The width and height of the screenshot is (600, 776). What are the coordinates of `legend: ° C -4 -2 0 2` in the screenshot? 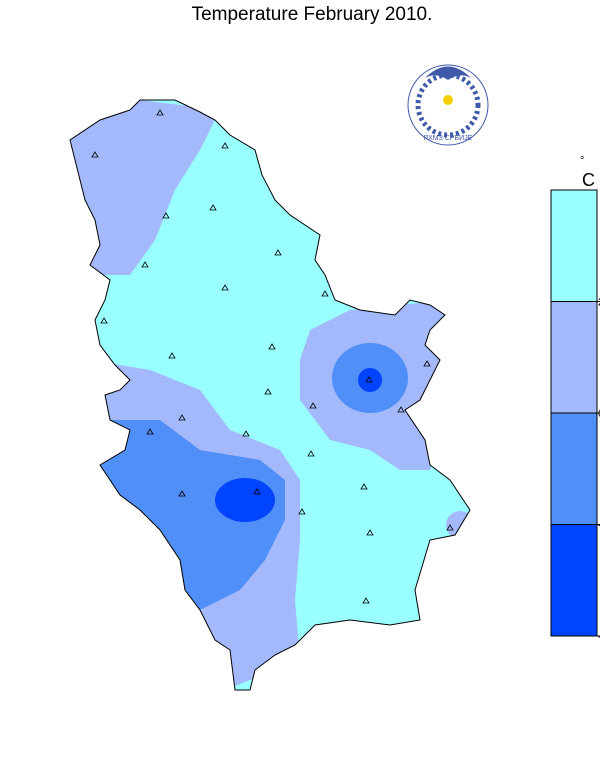 It's located at (575, 399).